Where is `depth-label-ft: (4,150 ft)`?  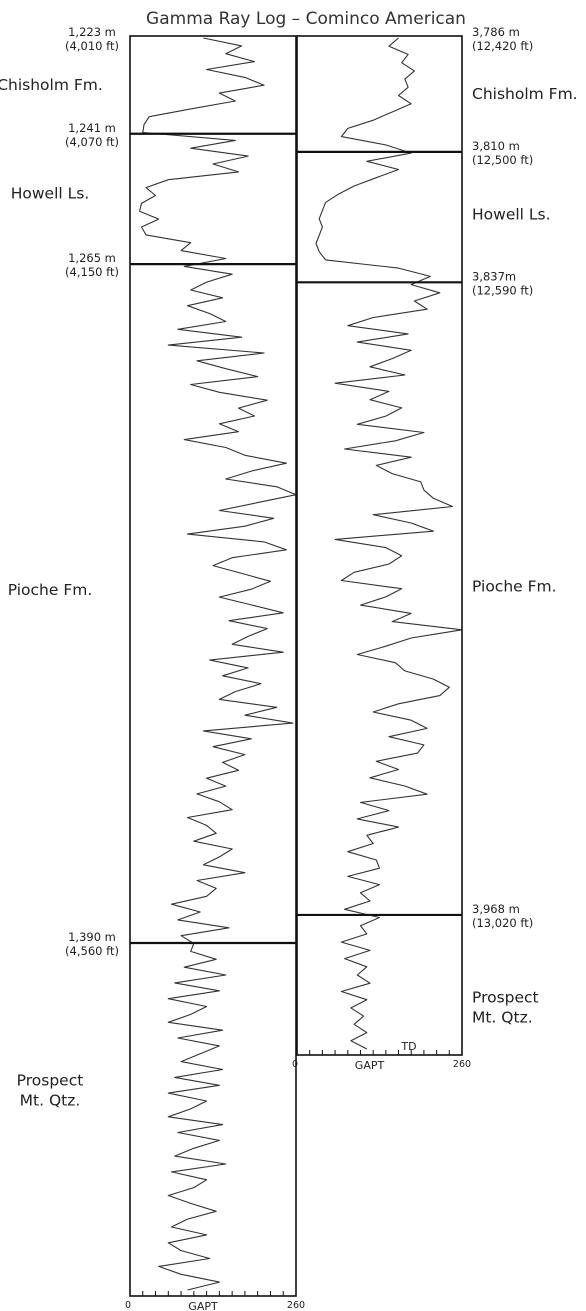 depth-label-ft: (4,150 ft) is located at coordinates (92, 272).